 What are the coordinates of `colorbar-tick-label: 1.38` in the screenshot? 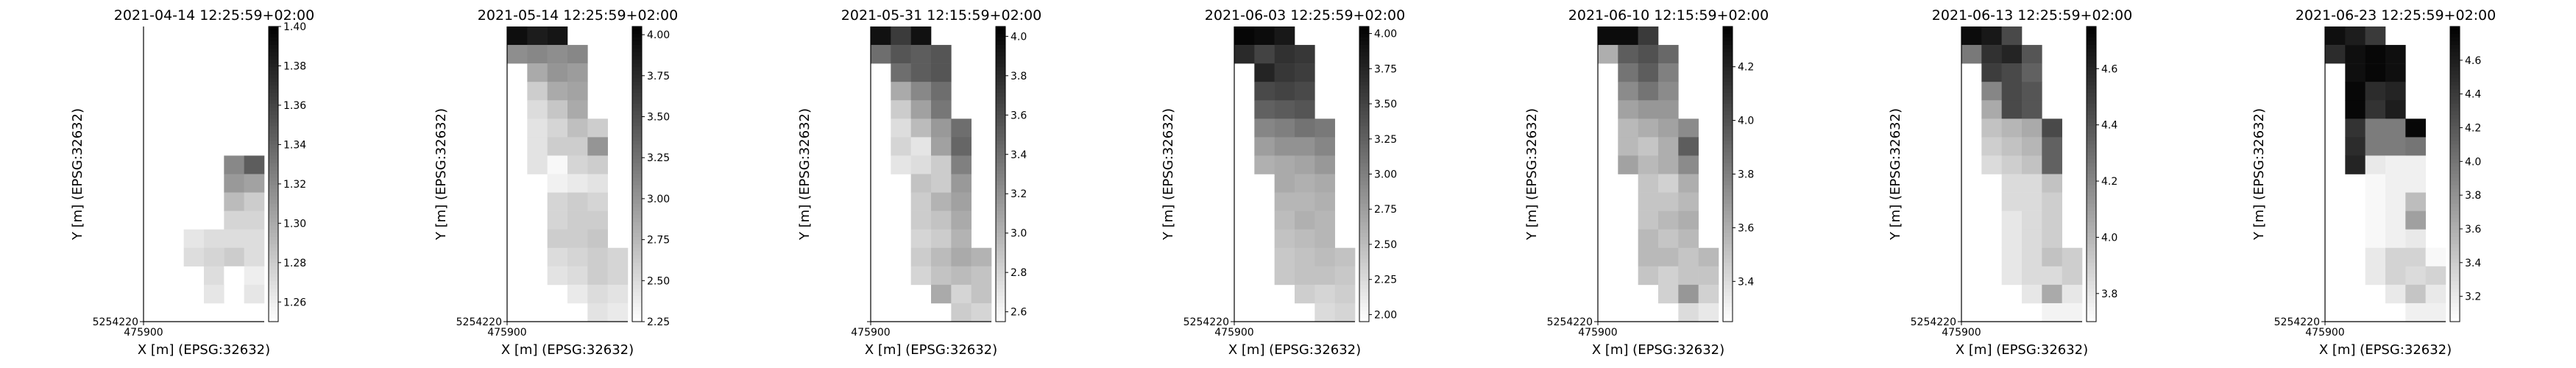 It's located at (294, 66).